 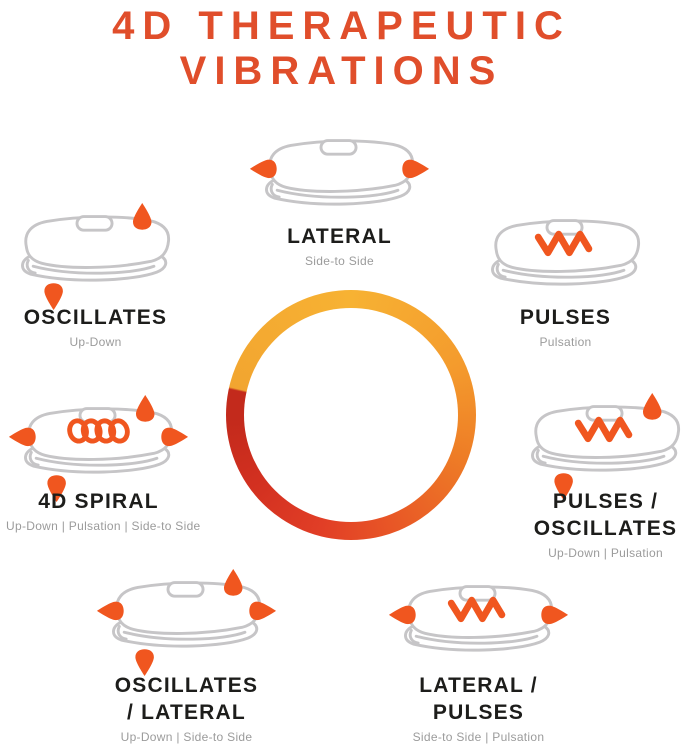 I want to click on mode-oscillates: OSCILLATES Up-Down, so click(x=95, y=275).